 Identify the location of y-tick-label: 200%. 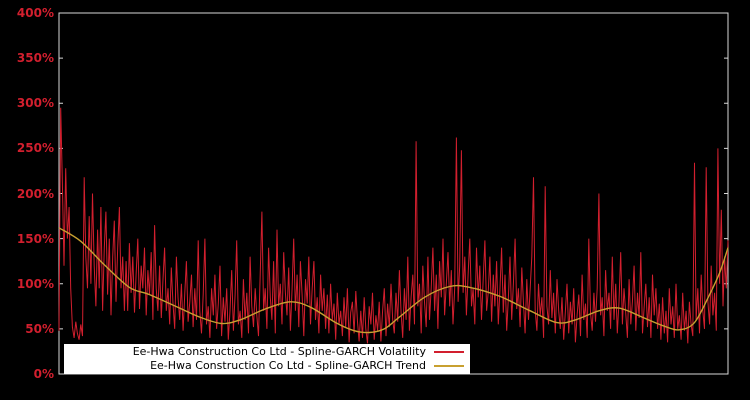
(35, 193).